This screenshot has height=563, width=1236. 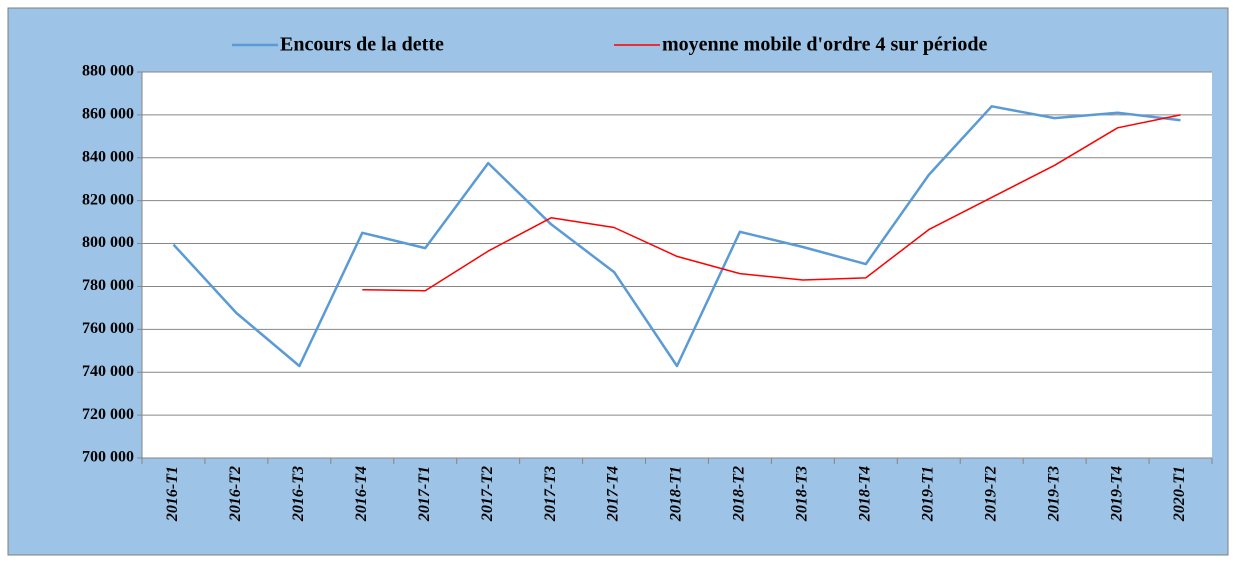 What do you see at coordinates (108, 114) in the screenshot?
I see `y-tick-label: 860 000` at bounding box center [108, 114].